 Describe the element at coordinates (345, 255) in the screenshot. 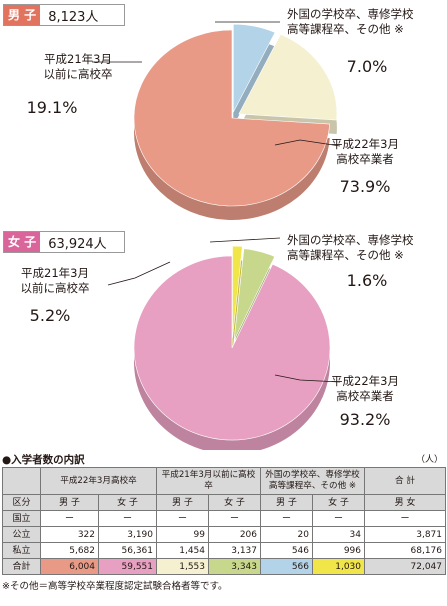

I see `female-label-other: 高等課程卒、その他 ※` at that location.